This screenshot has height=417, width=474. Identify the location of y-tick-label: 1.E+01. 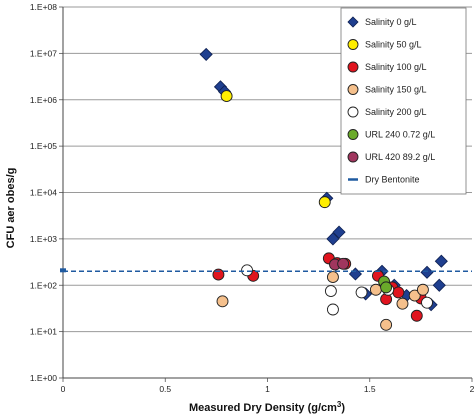
(43, 332).